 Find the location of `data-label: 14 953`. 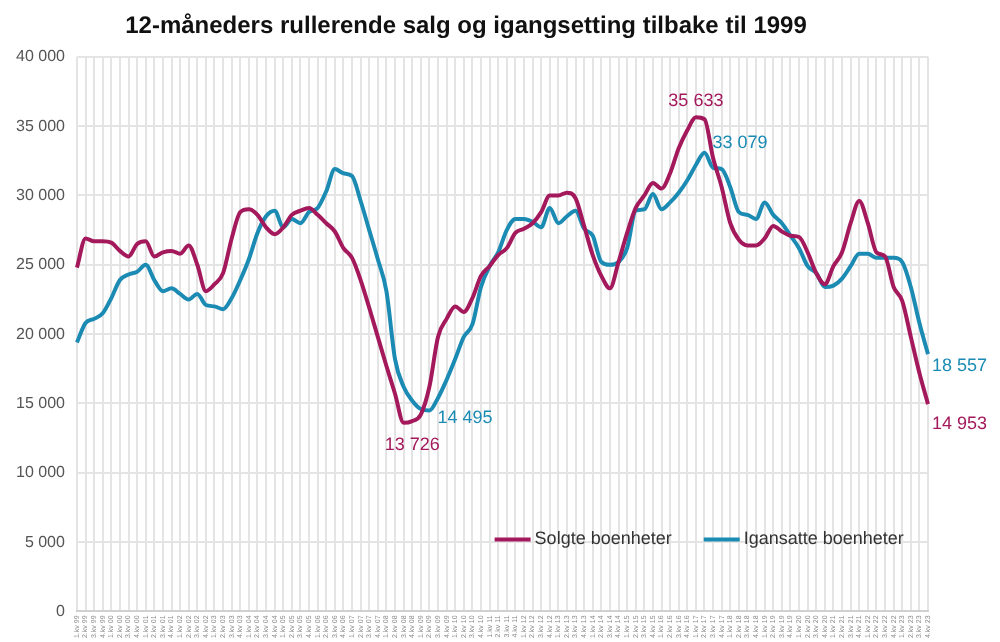

data-label: 14 953 is located at coordinates (960, 423).